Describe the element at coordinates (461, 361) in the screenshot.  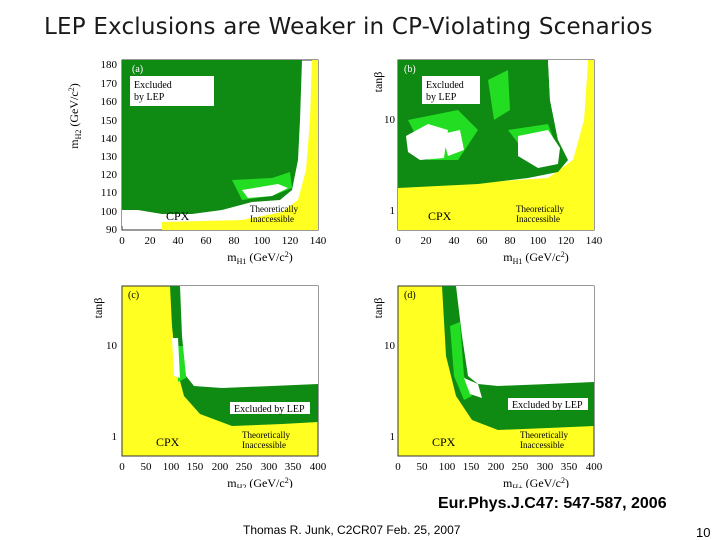
I see `excluded-region-light` at that location.